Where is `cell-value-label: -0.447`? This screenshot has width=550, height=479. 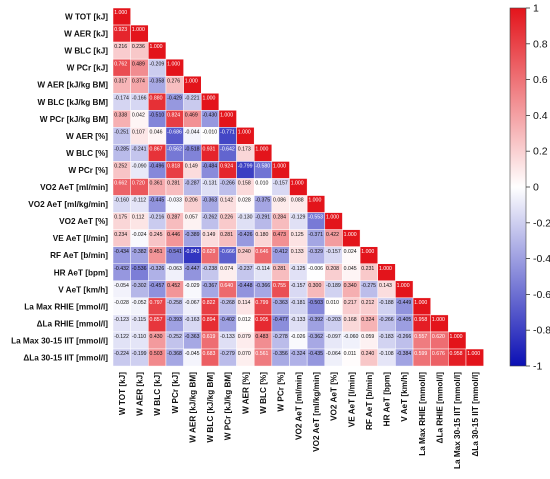
cell-value-label: -0.447 is located at coordinates (192, 269).